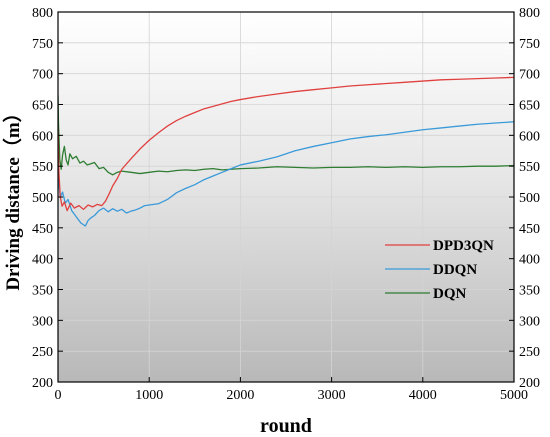  What do you see at coordinates (240, 395) in the screenshot?
I see `x-tick-label-2: 2000` at bounding box center [240, 395].